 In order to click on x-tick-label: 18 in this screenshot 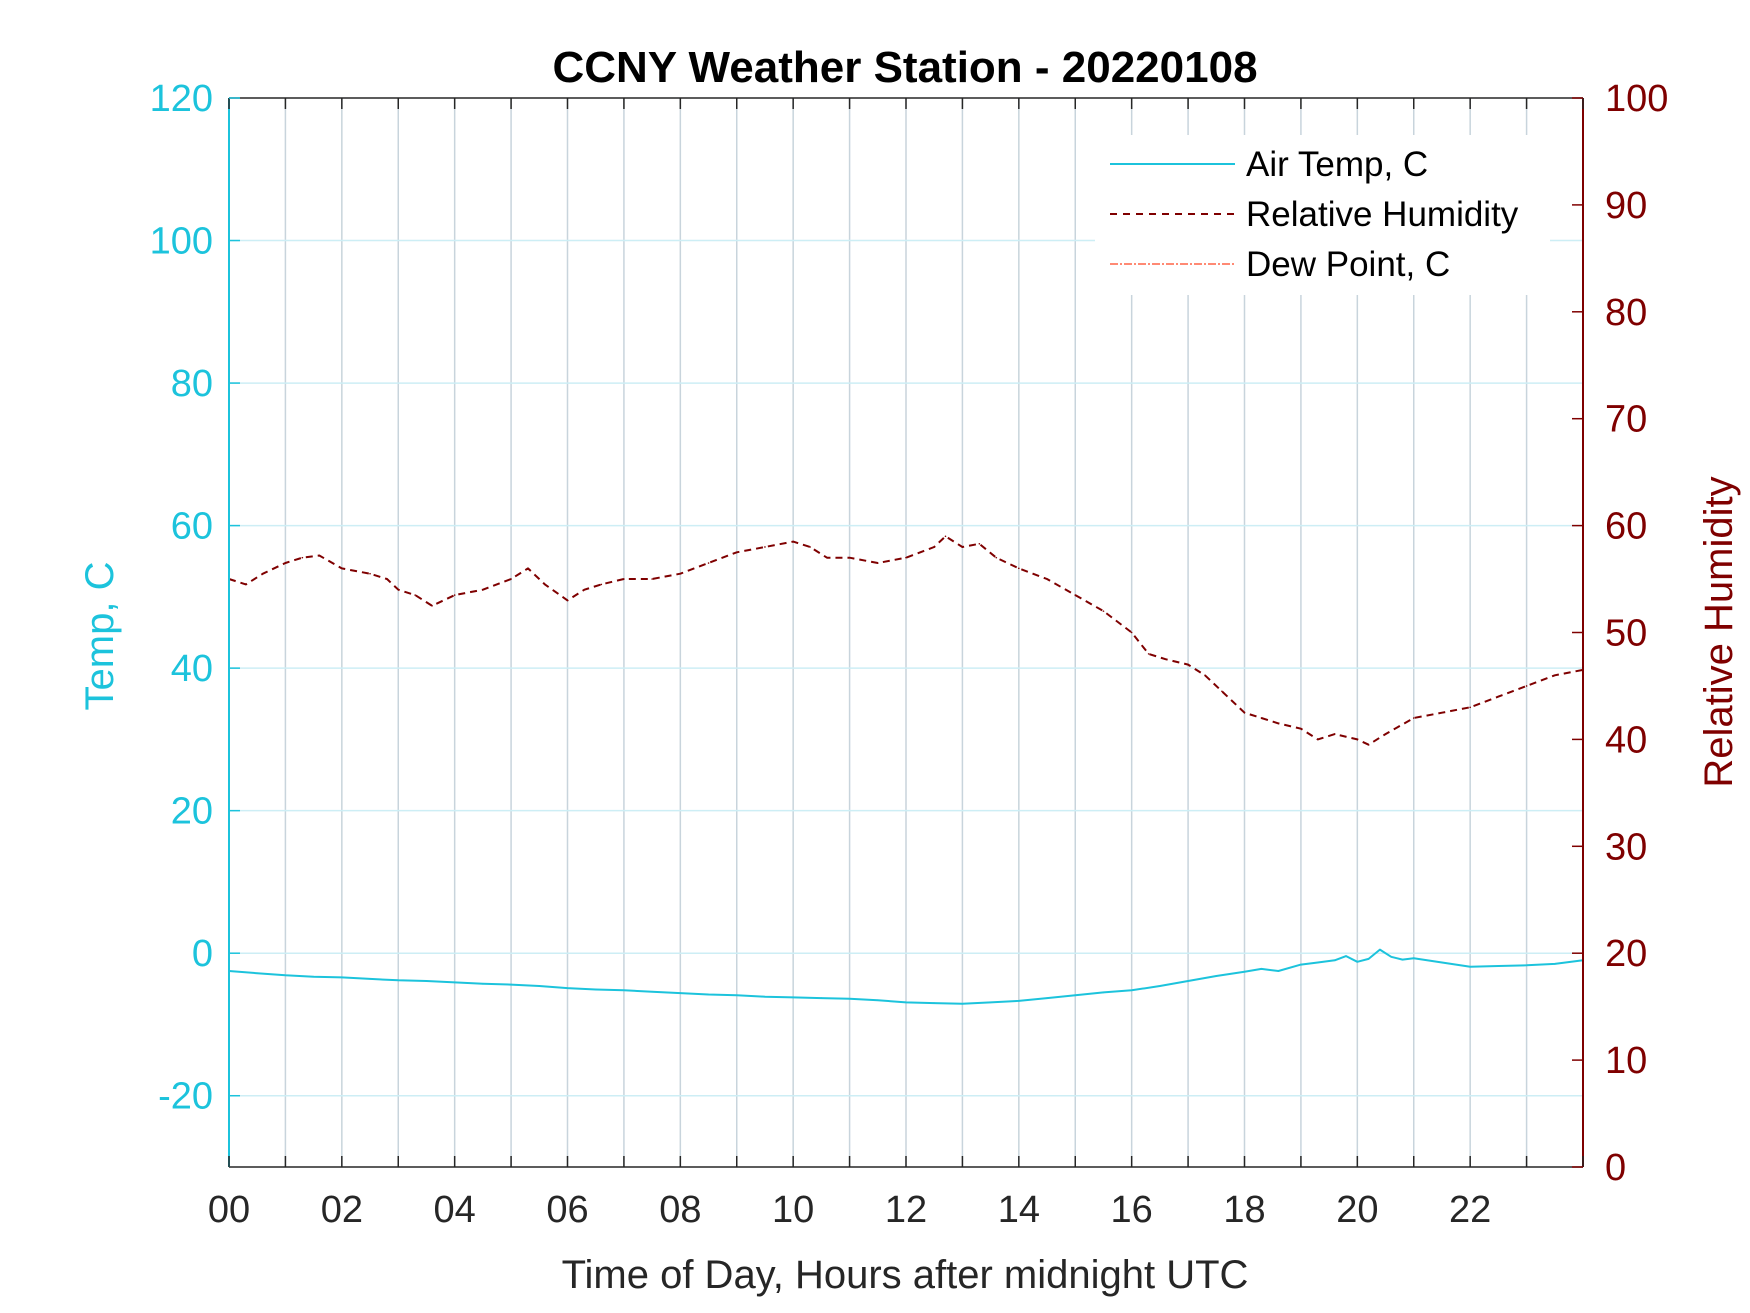, I will do `click(1244, 1210)`.